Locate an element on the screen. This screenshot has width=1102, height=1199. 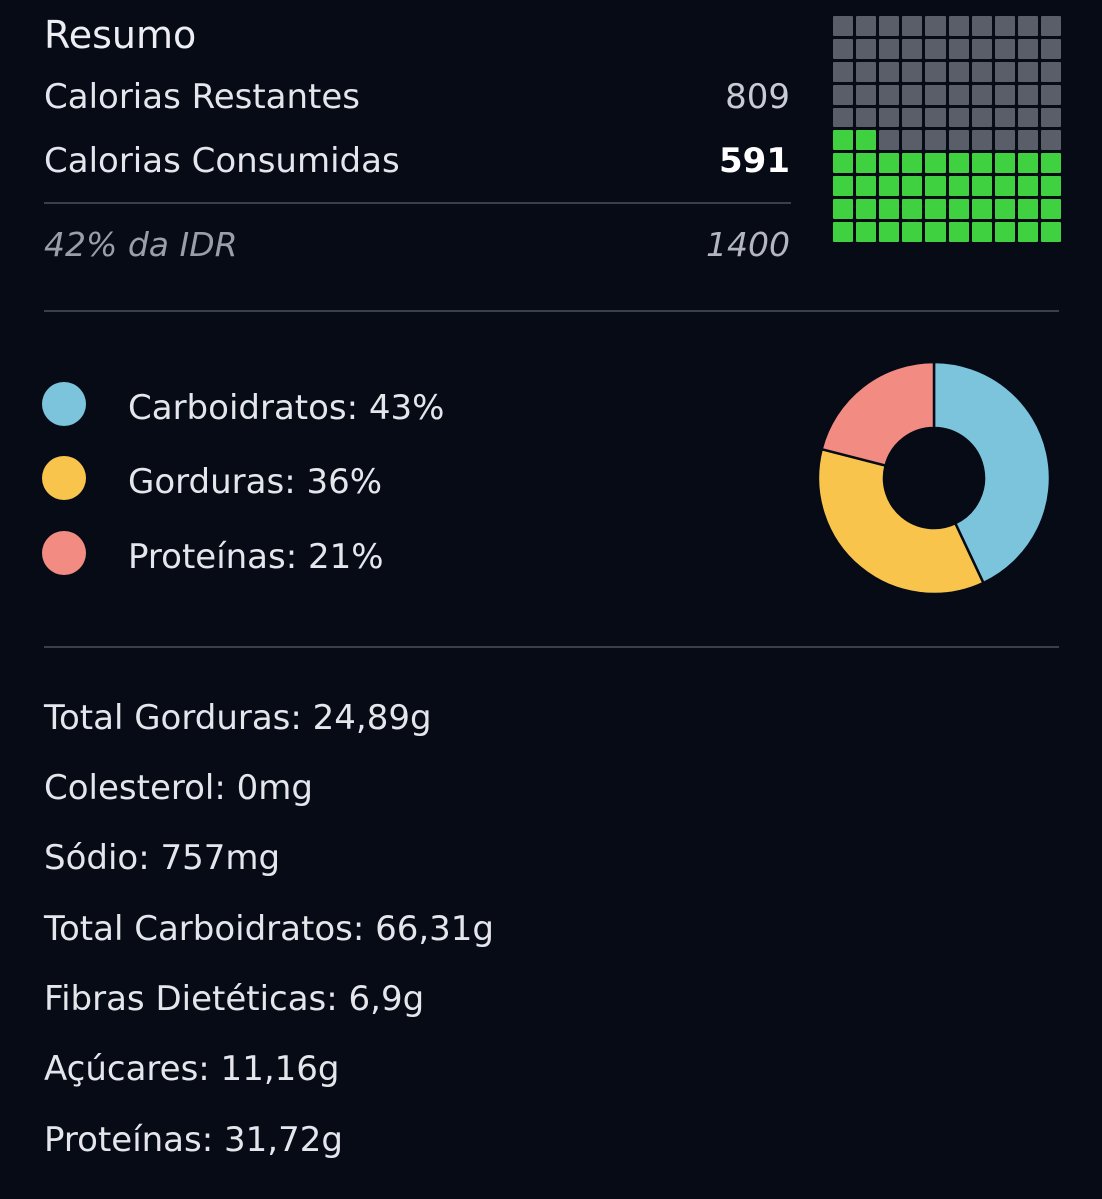
idr-percent-label: 42% da IDR is located at coordinates (141, 244).